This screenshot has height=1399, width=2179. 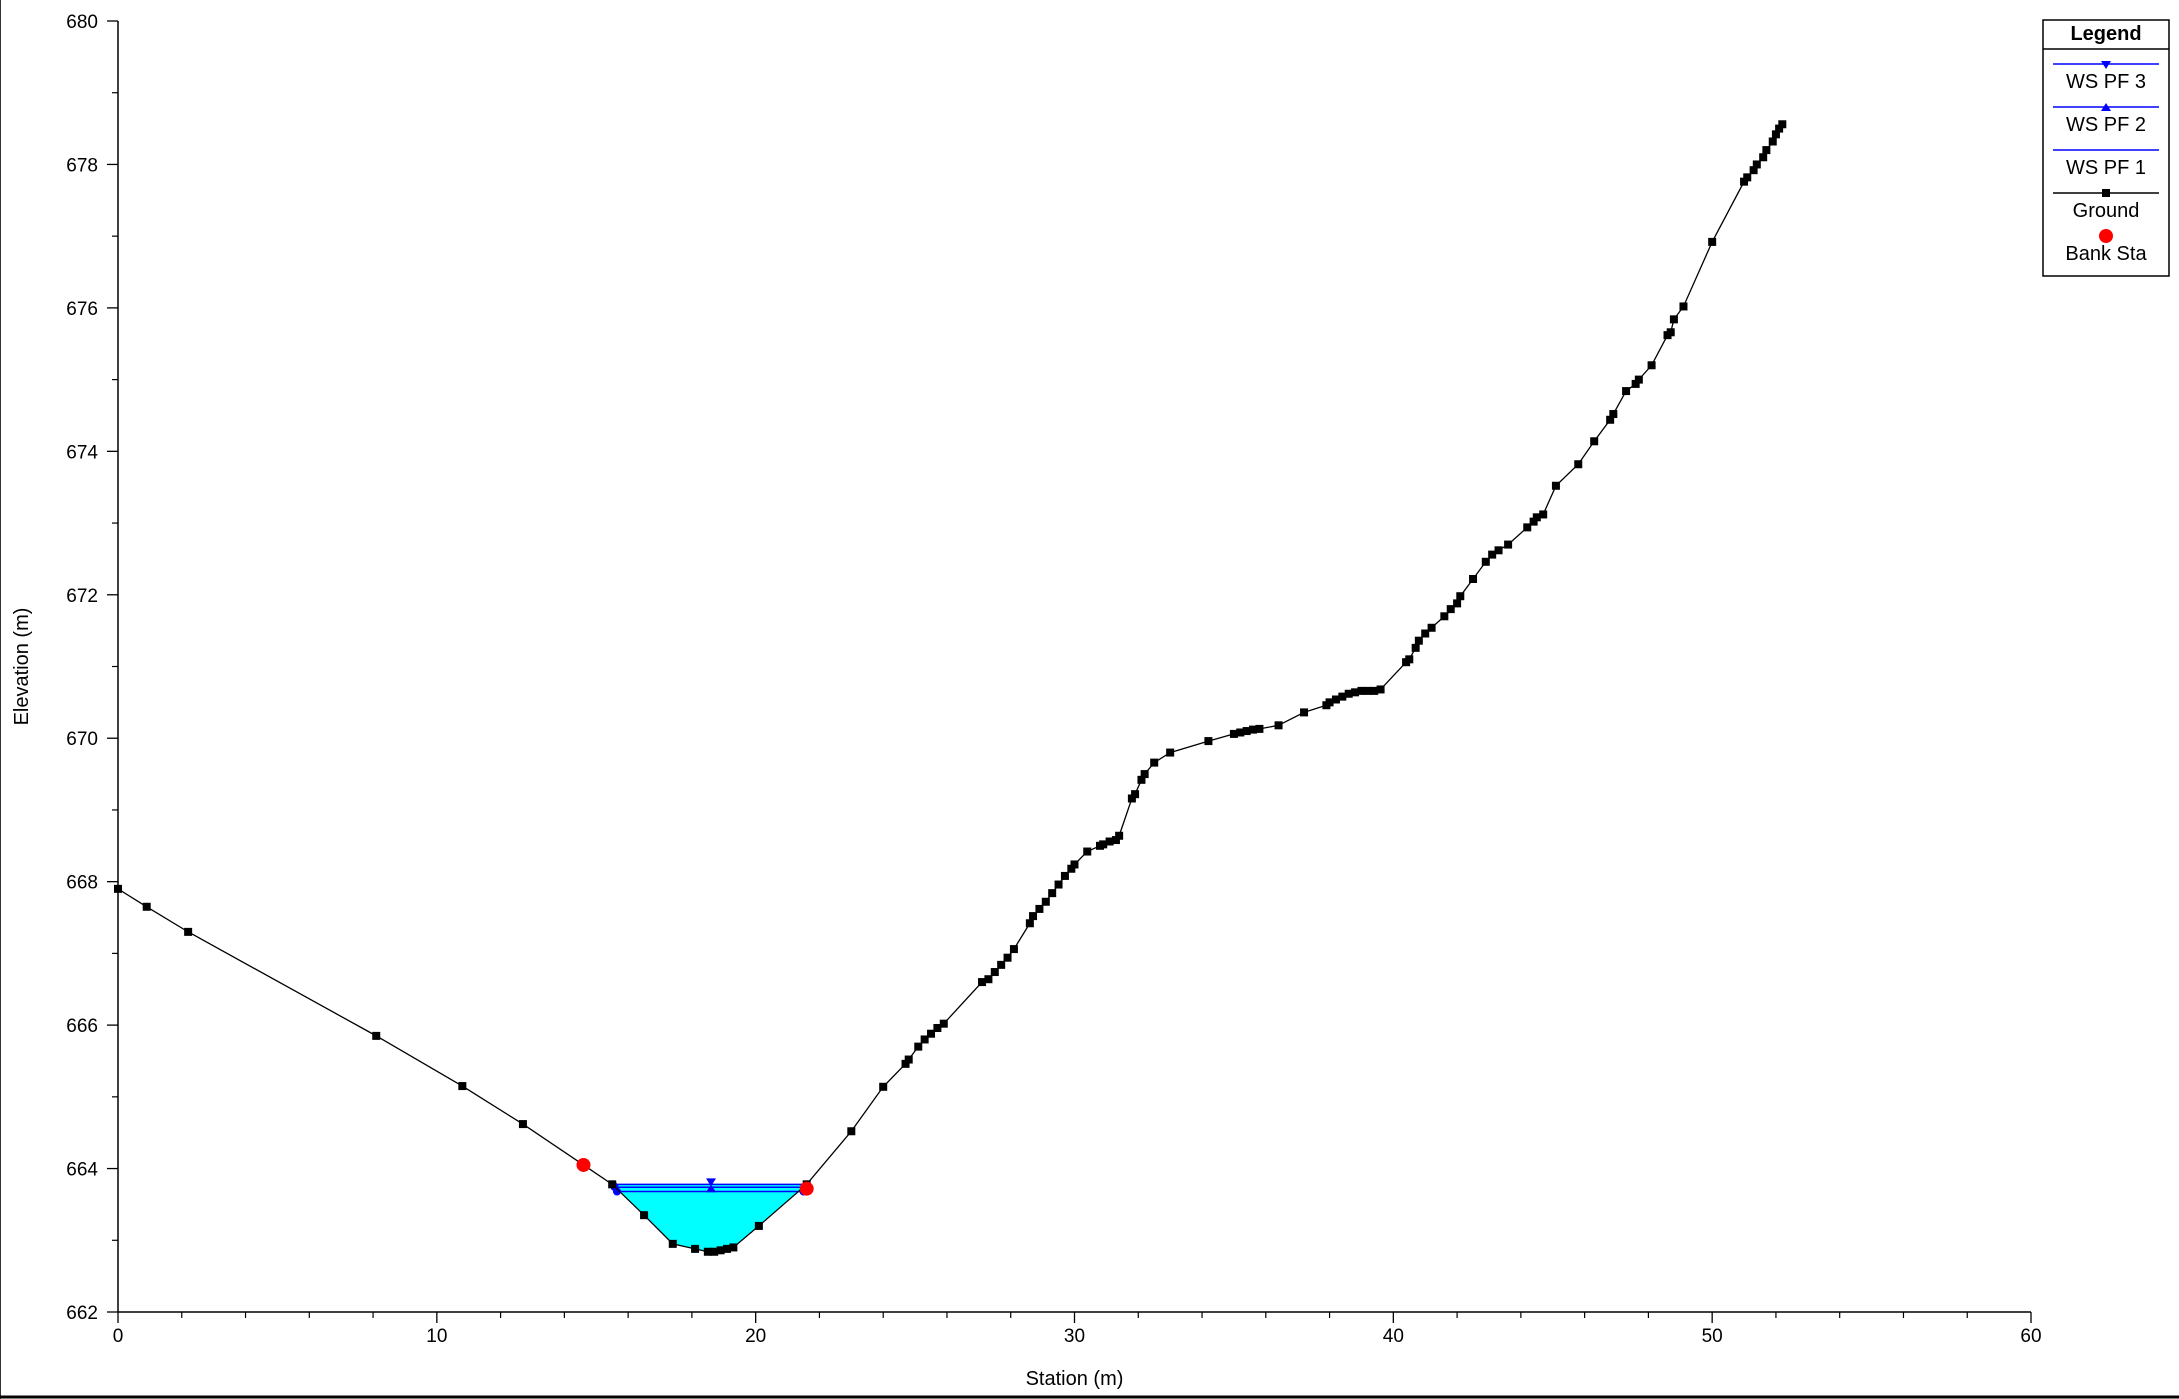 What do you see at coordinates (82, 1026) in the screenshot?
I see `y-tick-label: 666` at bounding box center [82, 1026].